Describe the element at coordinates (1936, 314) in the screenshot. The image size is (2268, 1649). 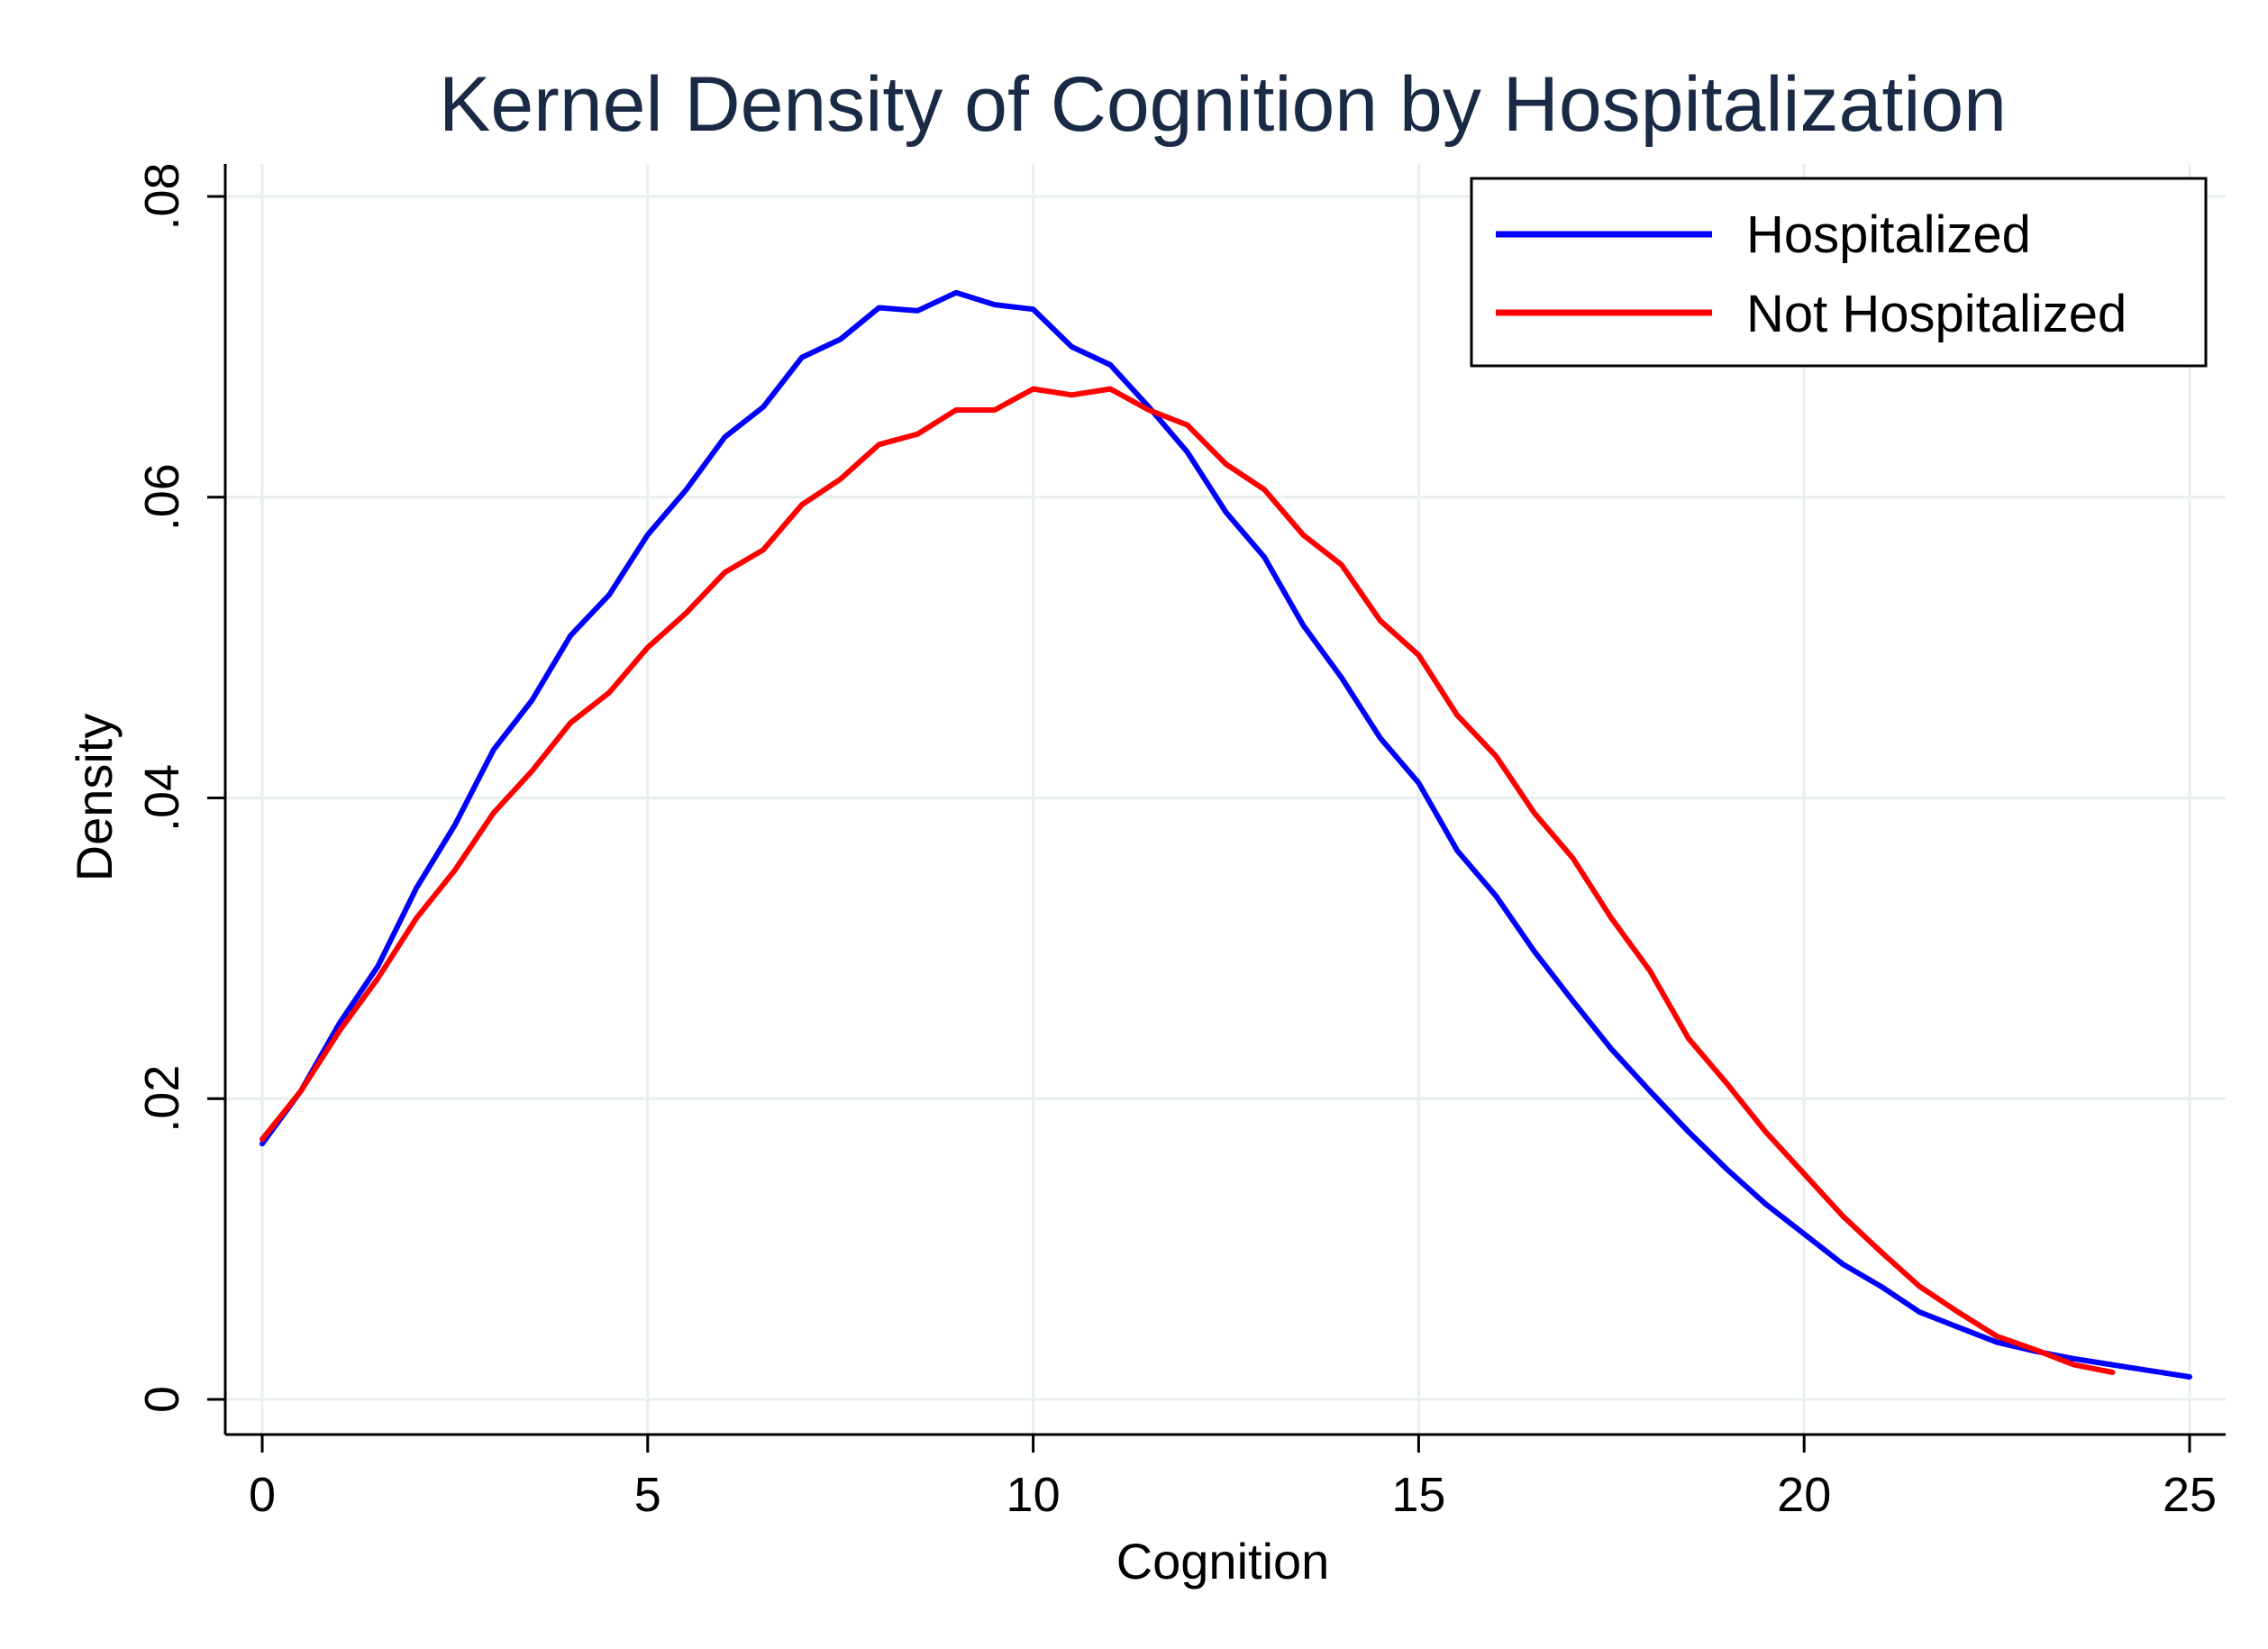
I see `legend-label-not-hospitalized: Not Hospitalized` at that location.